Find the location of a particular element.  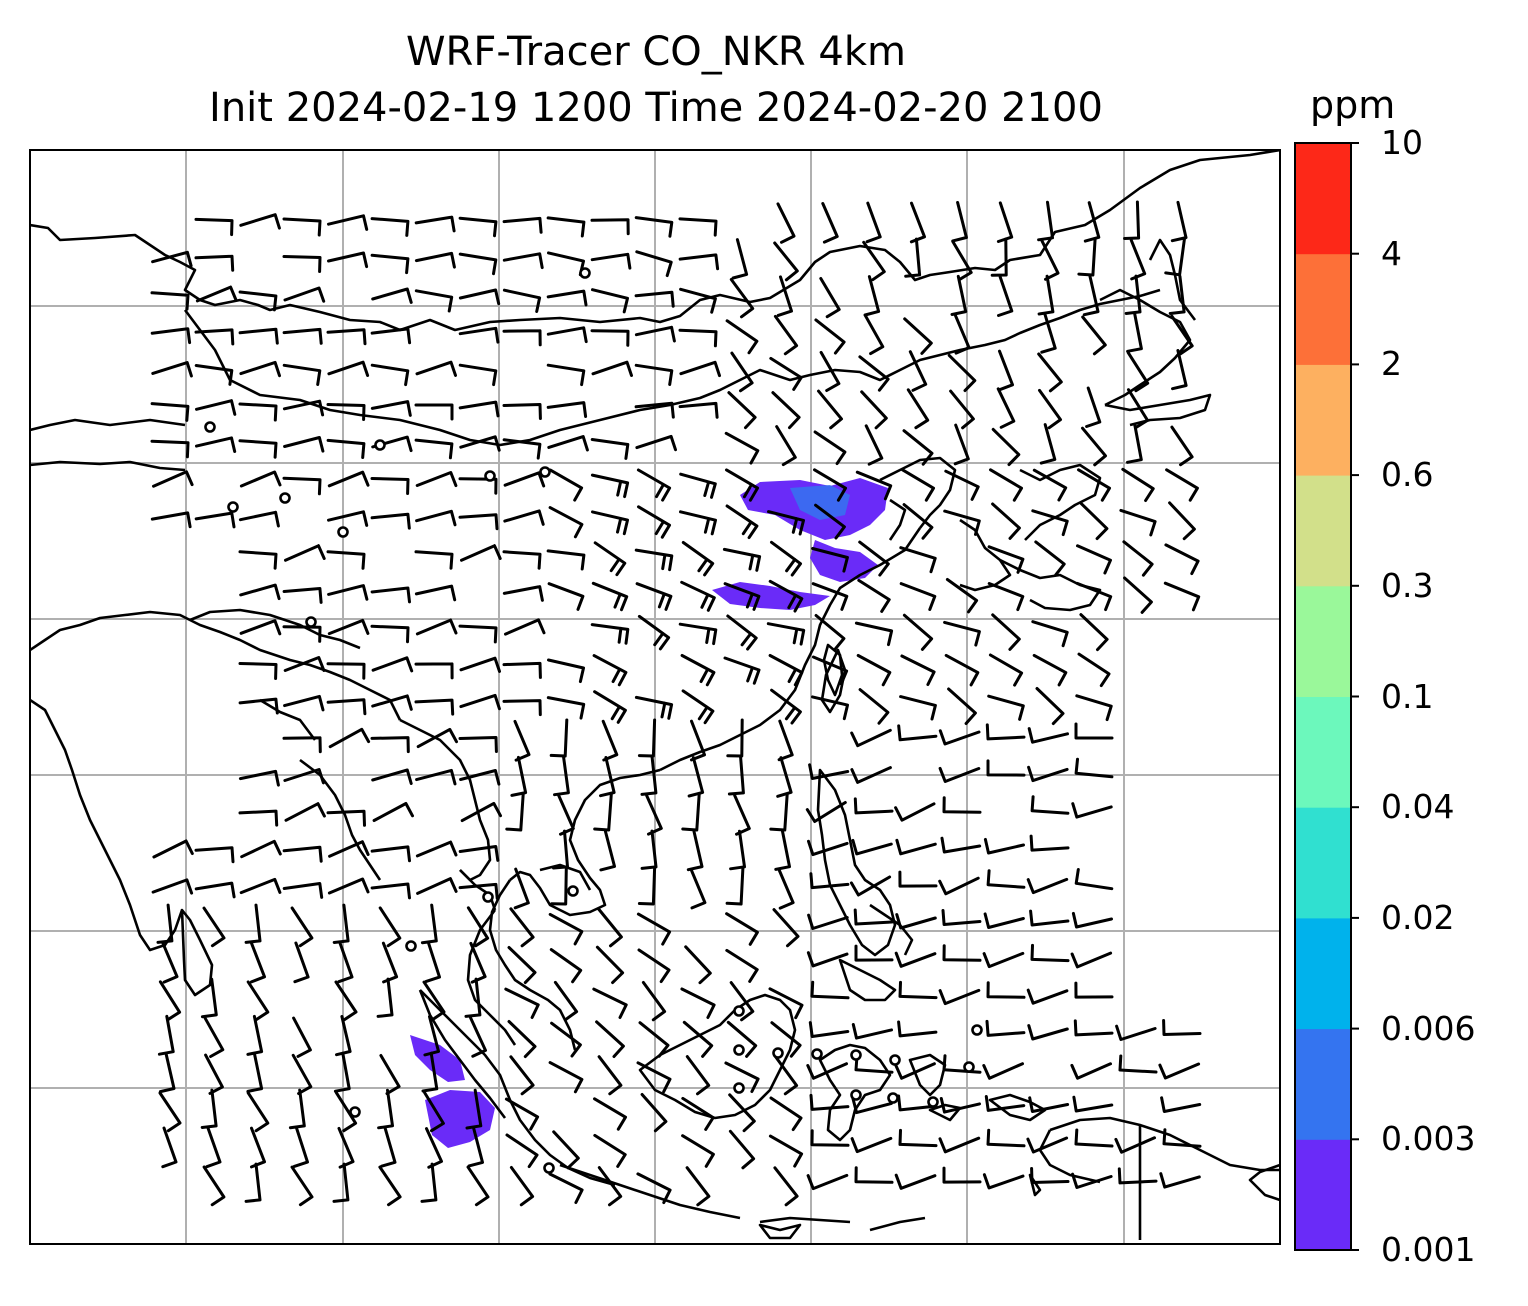

tracer-plume is located at coordinates (460, 1119).